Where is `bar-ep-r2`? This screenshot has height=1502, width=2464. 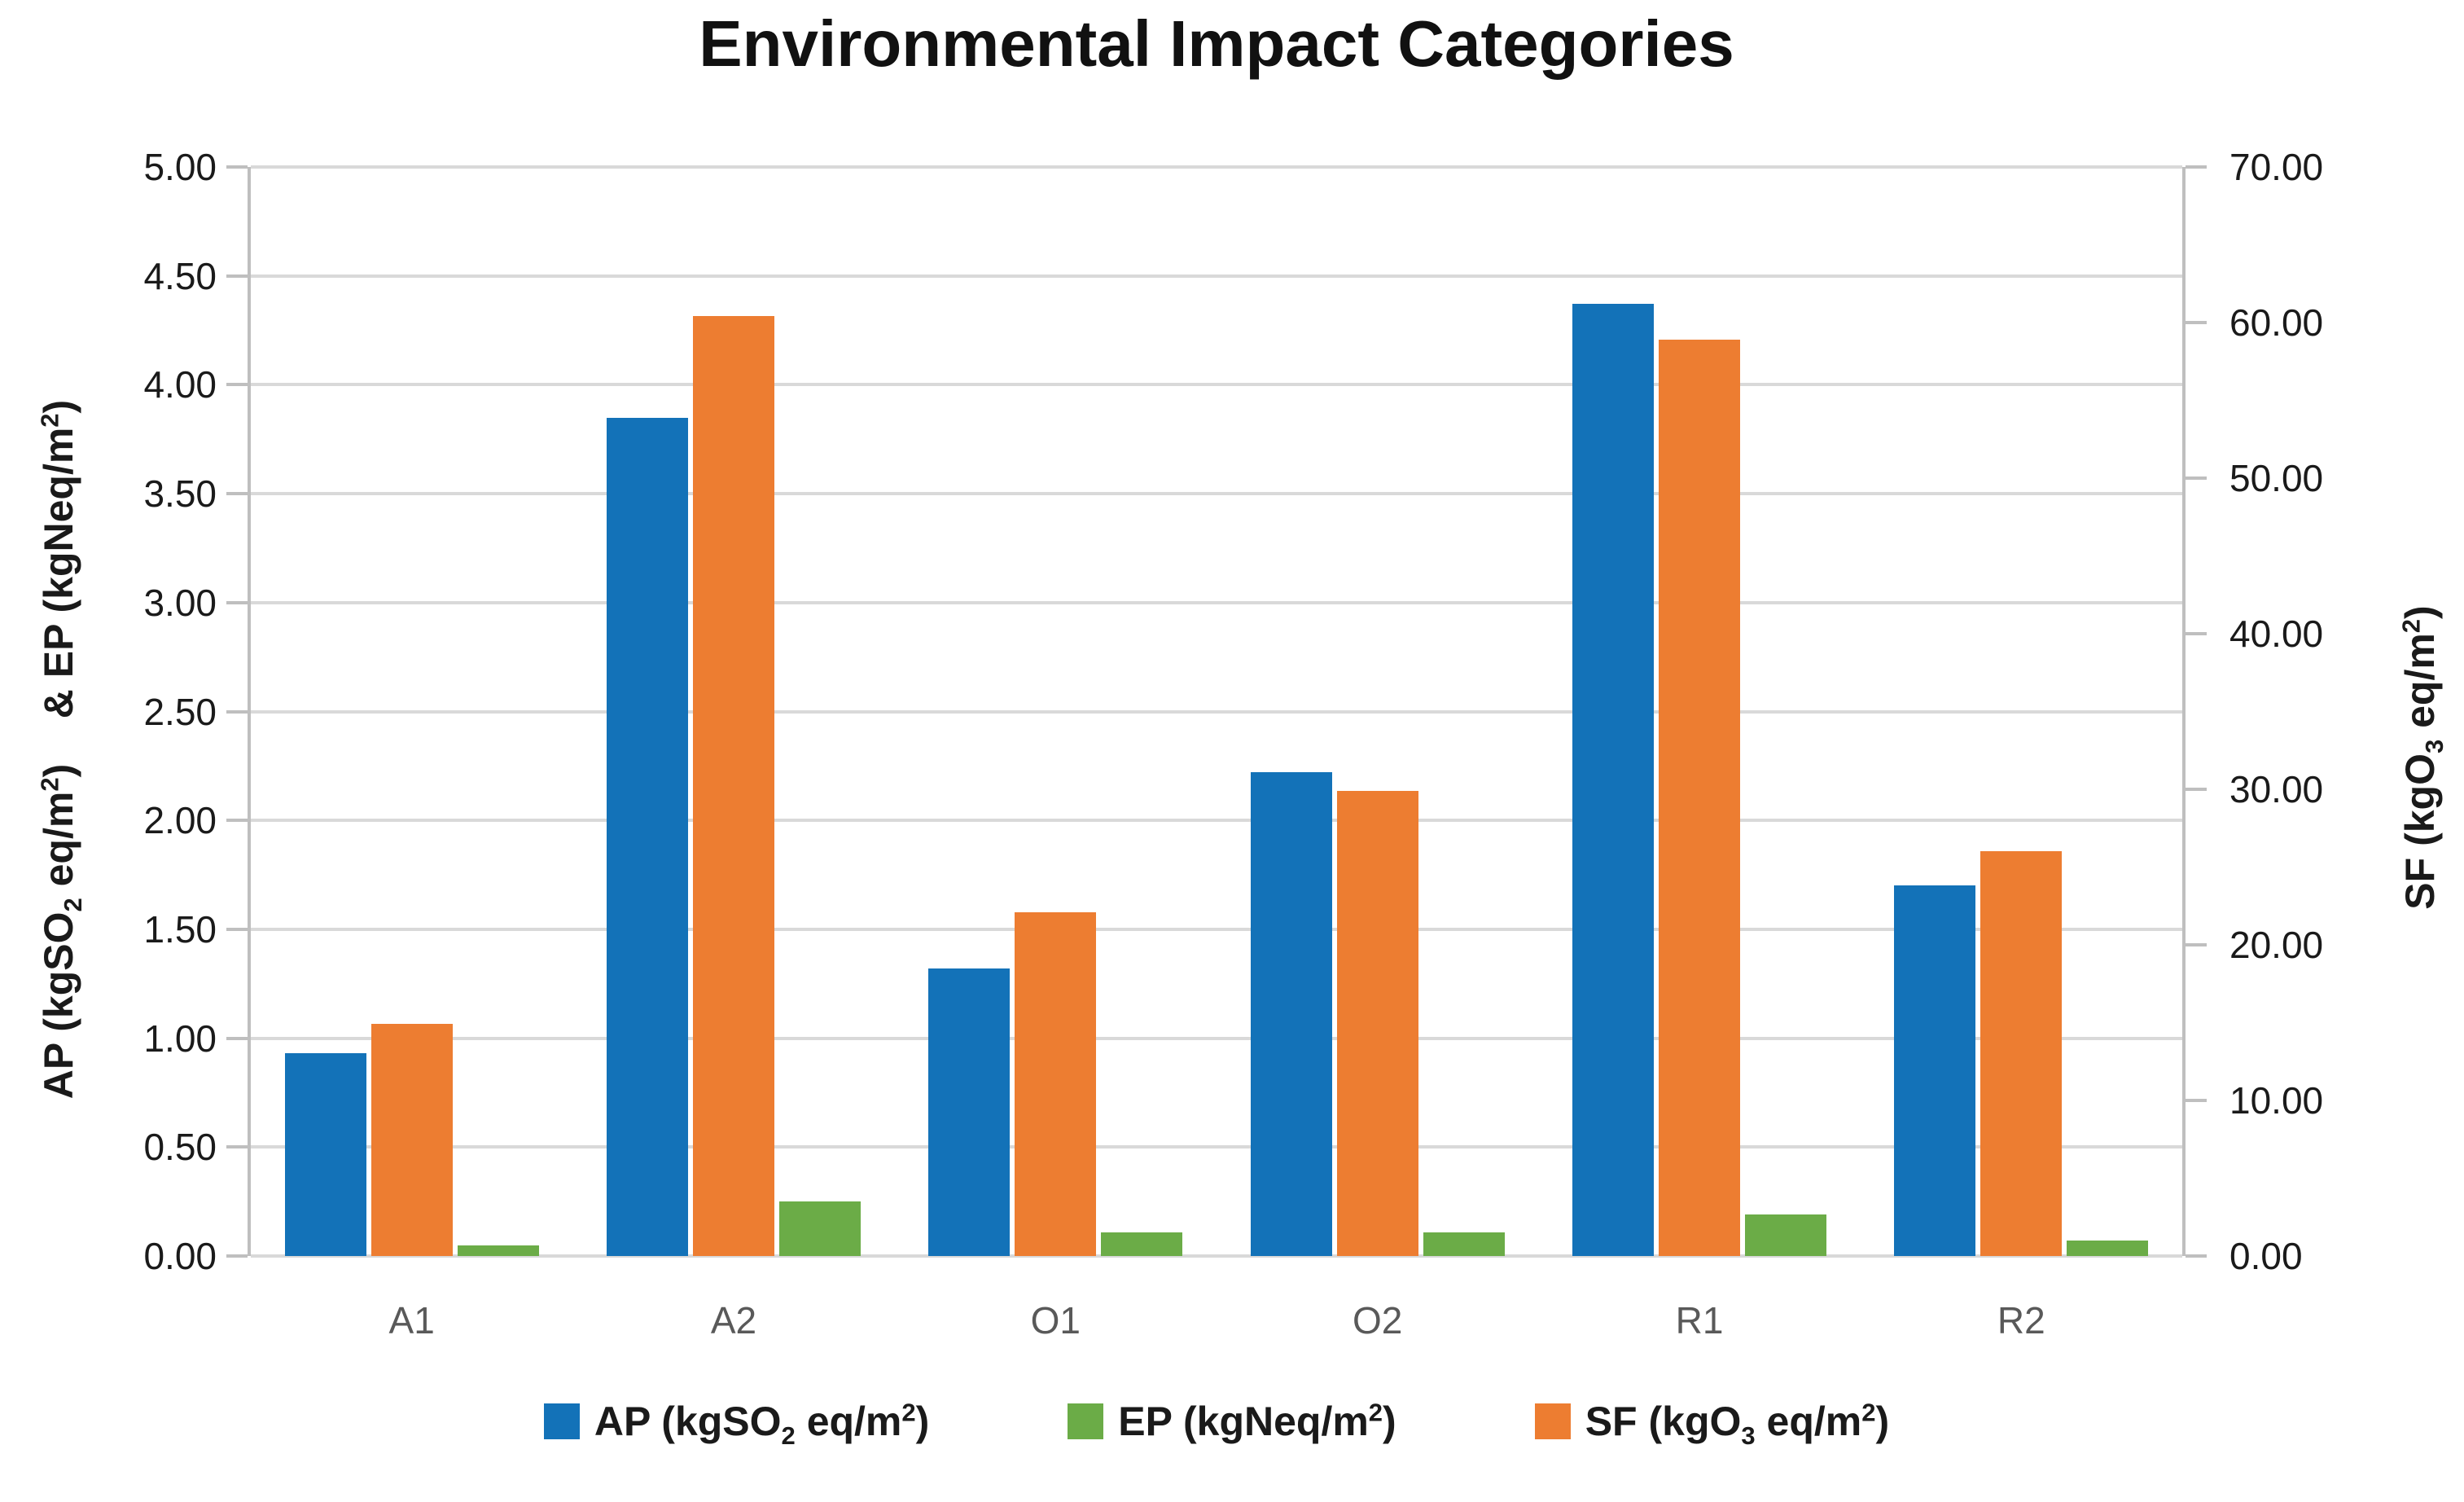 bar-ep-r2 is located at coordinates (2108, 1248).